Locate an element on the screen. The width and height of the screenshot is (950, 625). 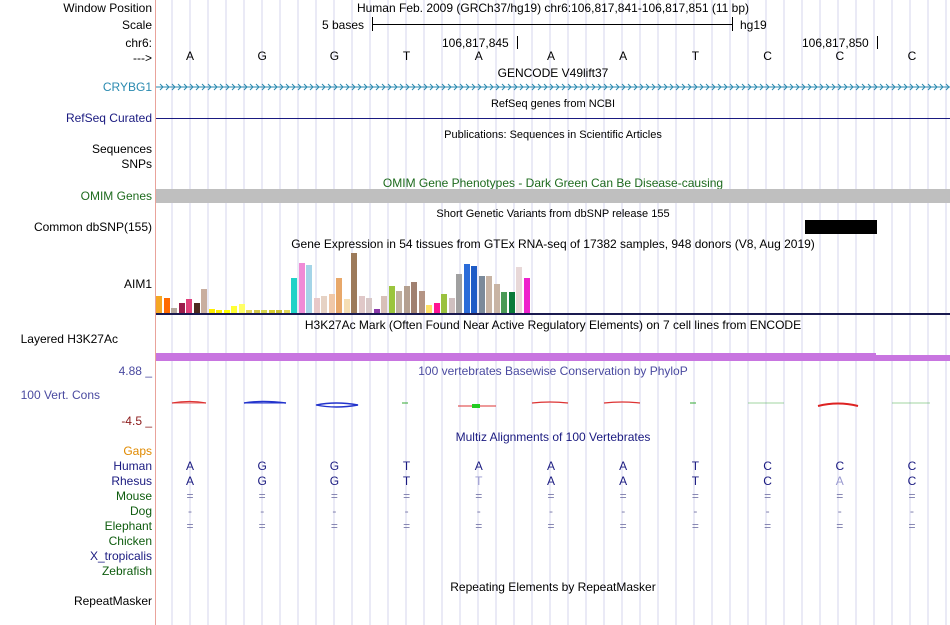
crybg1-gene-label: CRYBG1 is located at coordinates (127, 87).